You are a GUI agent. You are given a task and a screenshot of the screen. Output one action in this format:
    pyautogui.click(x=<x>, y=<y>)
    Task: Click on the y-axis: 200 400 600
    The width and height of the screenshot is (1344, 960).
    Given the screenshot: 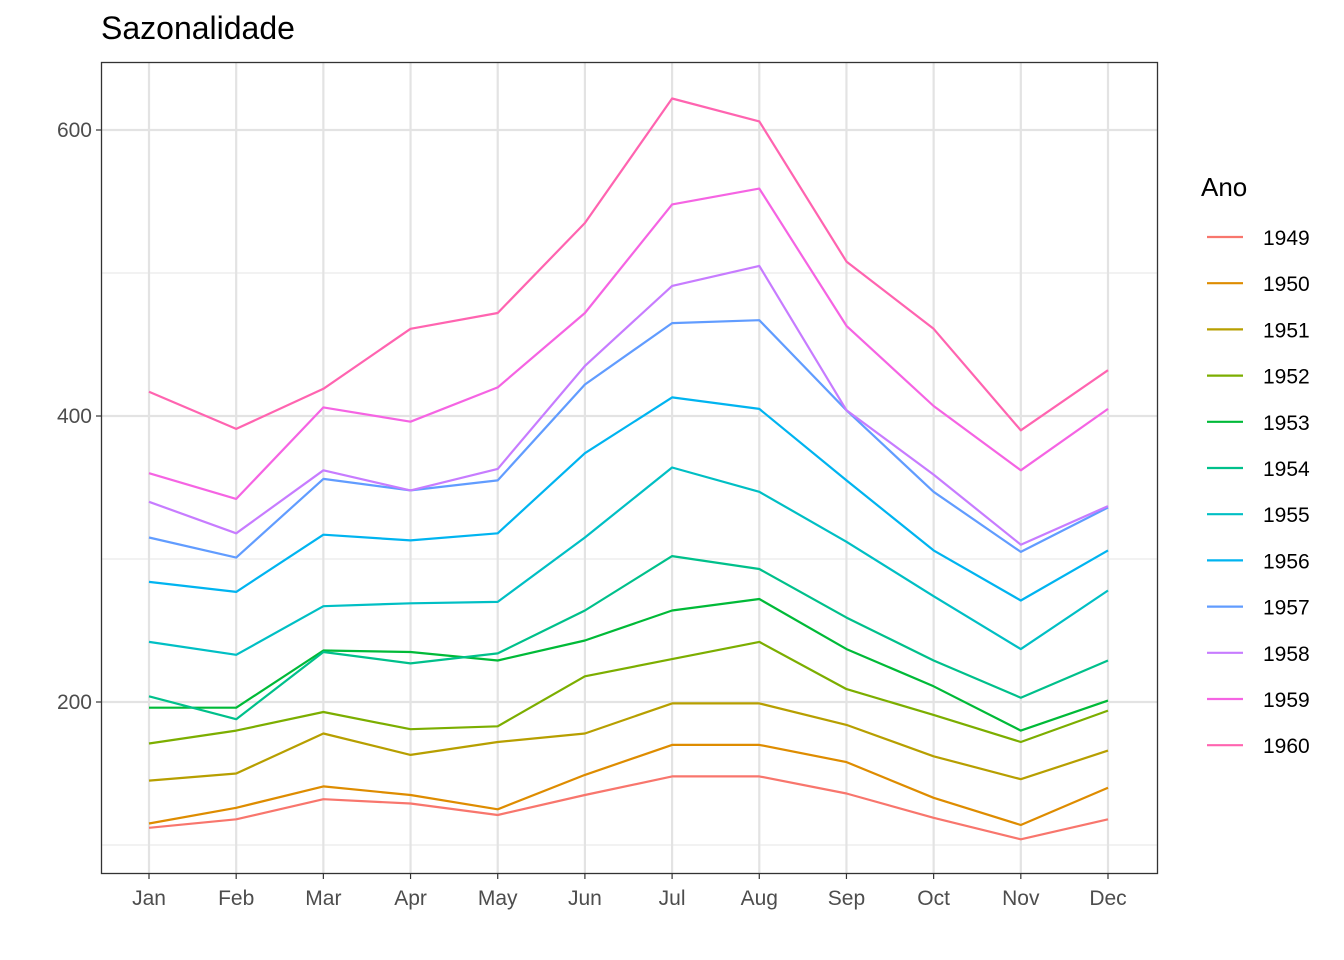 What is the action you would take?
    pyautogui.click(x=79, y=416)
    